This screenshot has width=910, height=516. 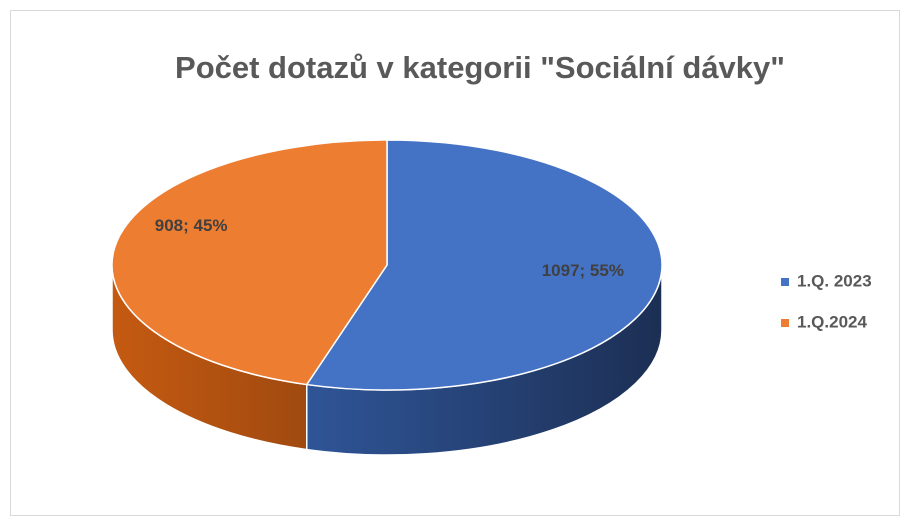 What do you see at coordinates (249, 262) in the screenshot?
I see `slice-top` at bounding box center [249, 262].